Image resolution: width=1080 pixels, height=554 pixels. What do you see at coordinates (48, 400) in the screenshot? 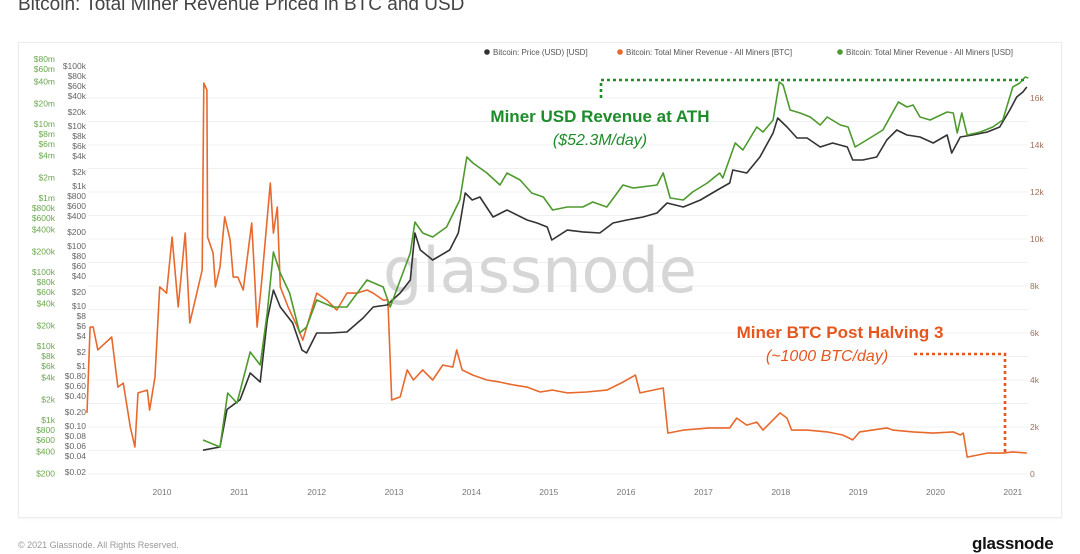
I see `y-tick-usd-revenue: $2k` at bounding box center [48, 400].